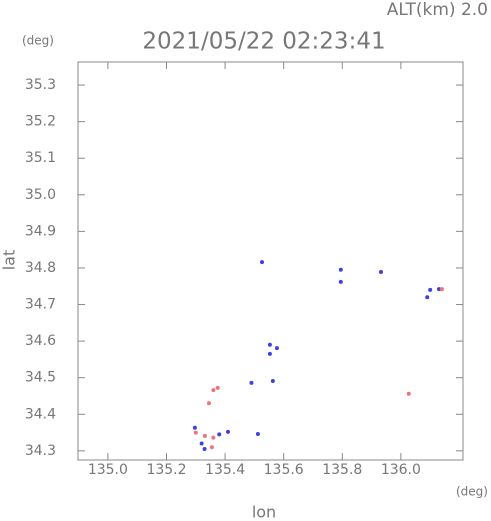  What do you see at coordinates (40, 451) in the screenshot?
I see `y-tick-label: 34.3` at bounding box center [40, 451].